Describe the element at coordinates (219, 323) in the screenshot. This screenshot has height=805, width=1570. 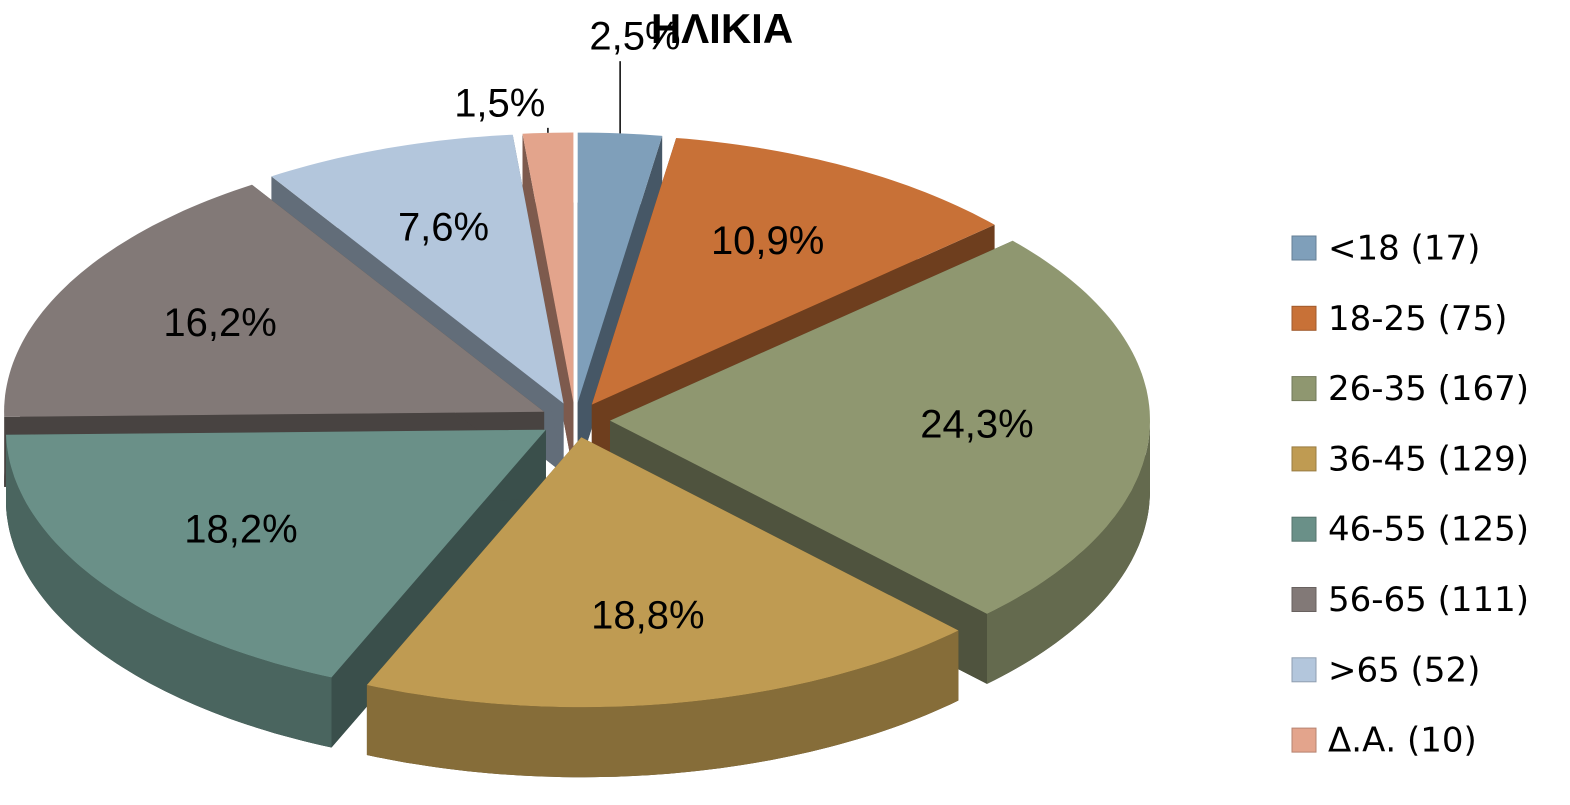
I see `data-label: 16,2%` at that location.